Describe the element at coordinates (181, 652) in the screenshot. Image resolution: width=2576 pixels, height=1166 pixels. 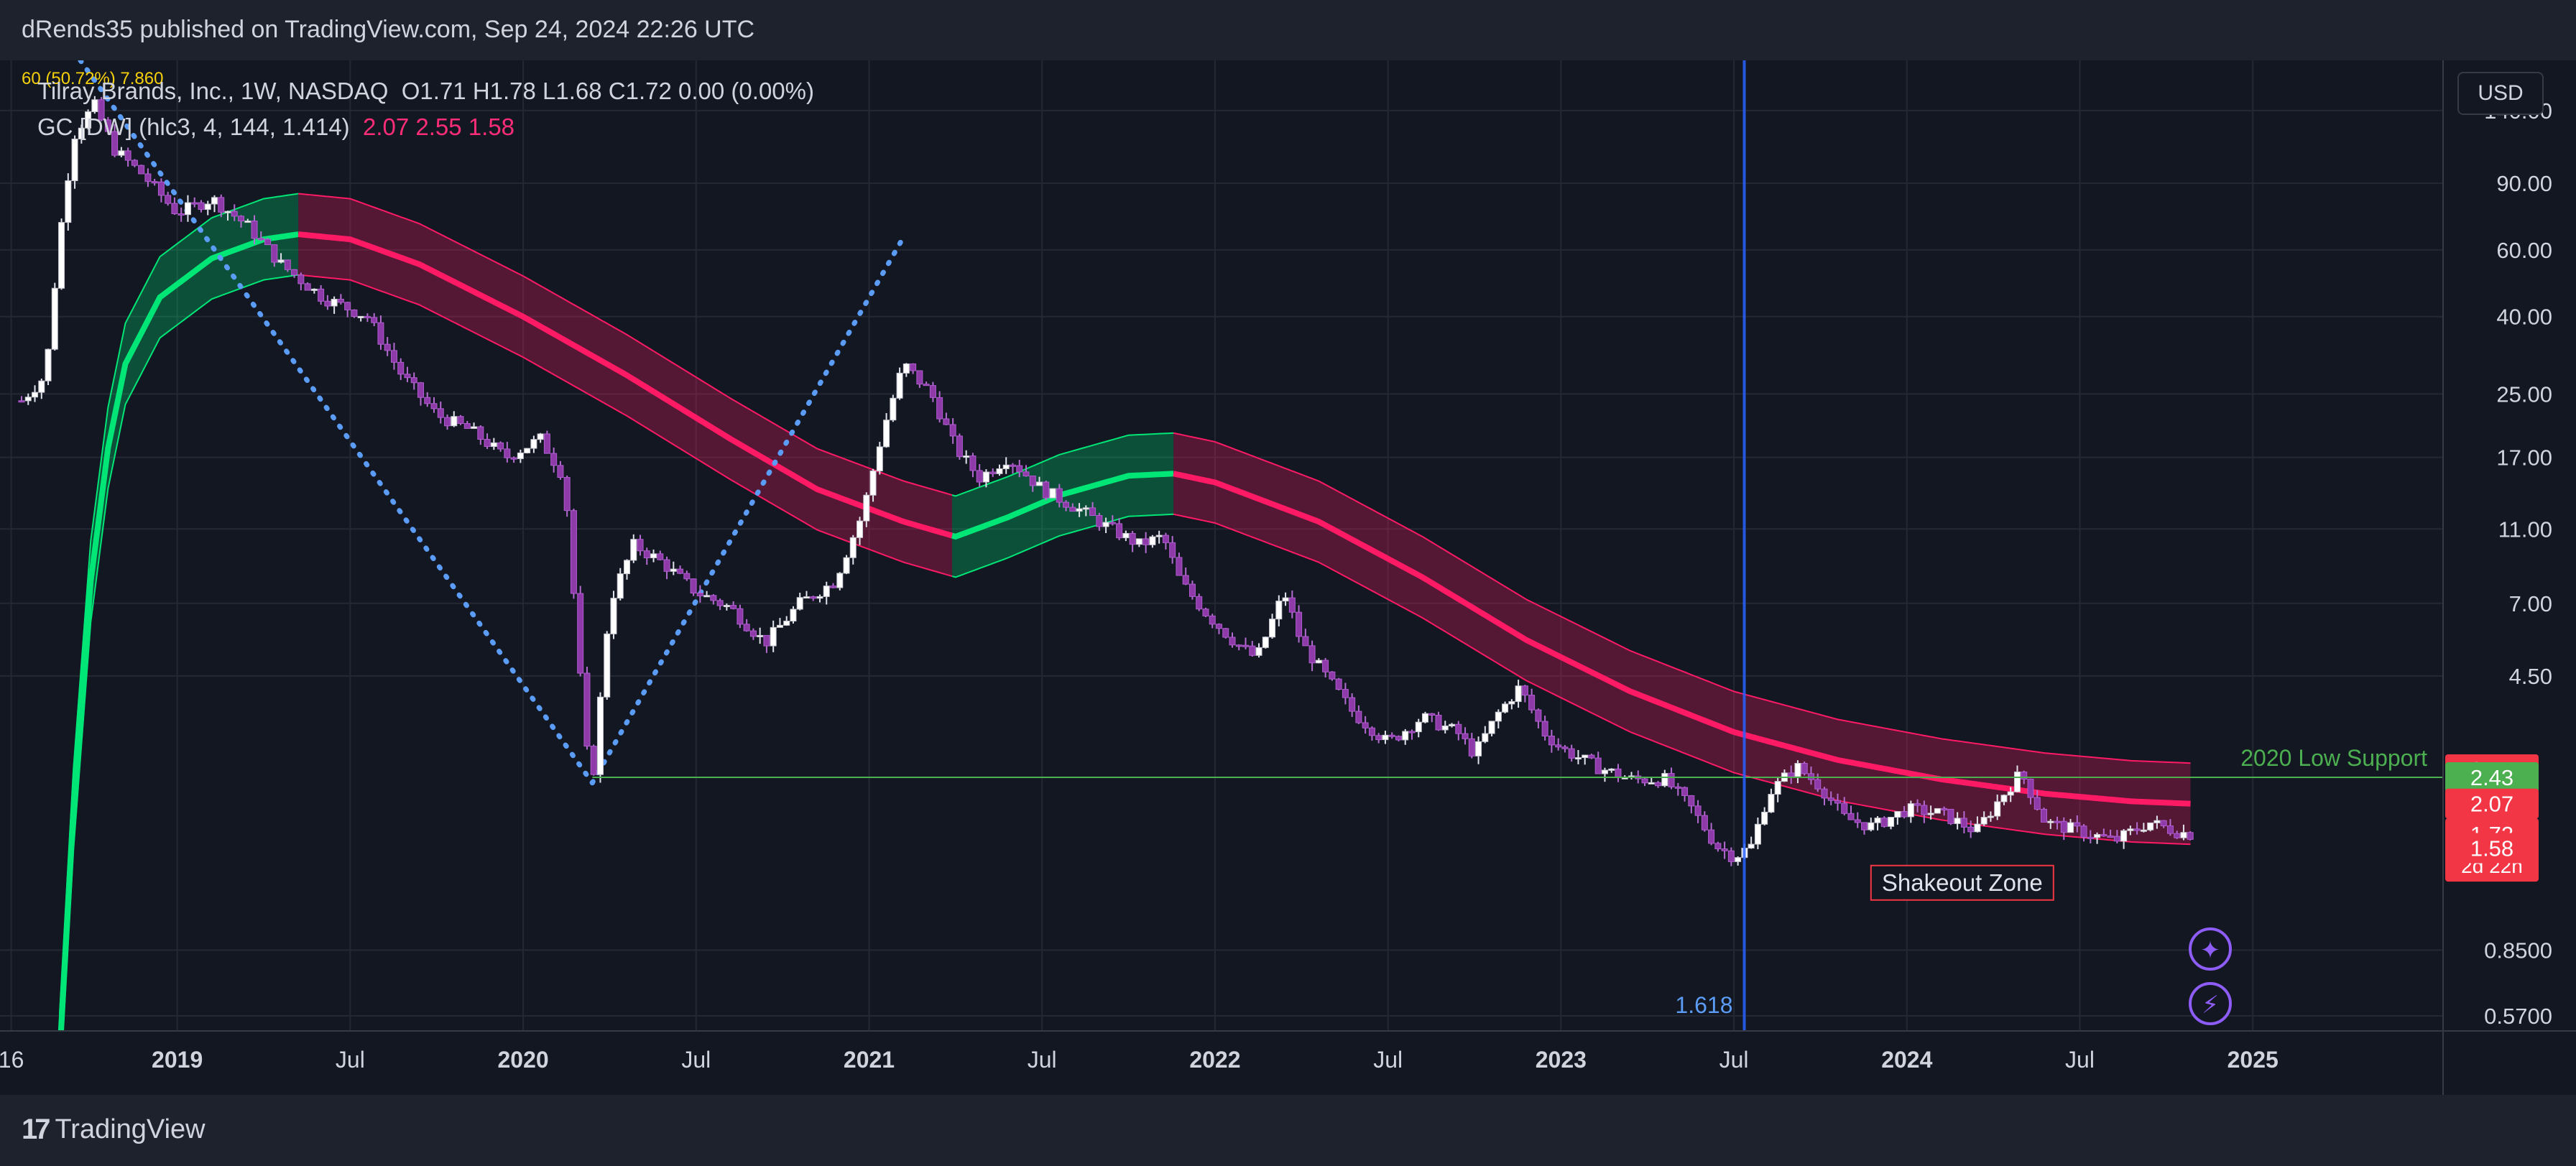
I see `indicator-lower-line` at that location.